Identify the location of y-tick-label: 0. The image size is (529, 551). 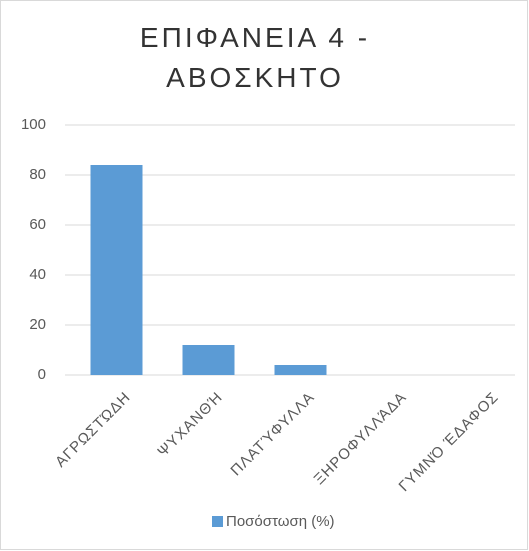
(42, 374).